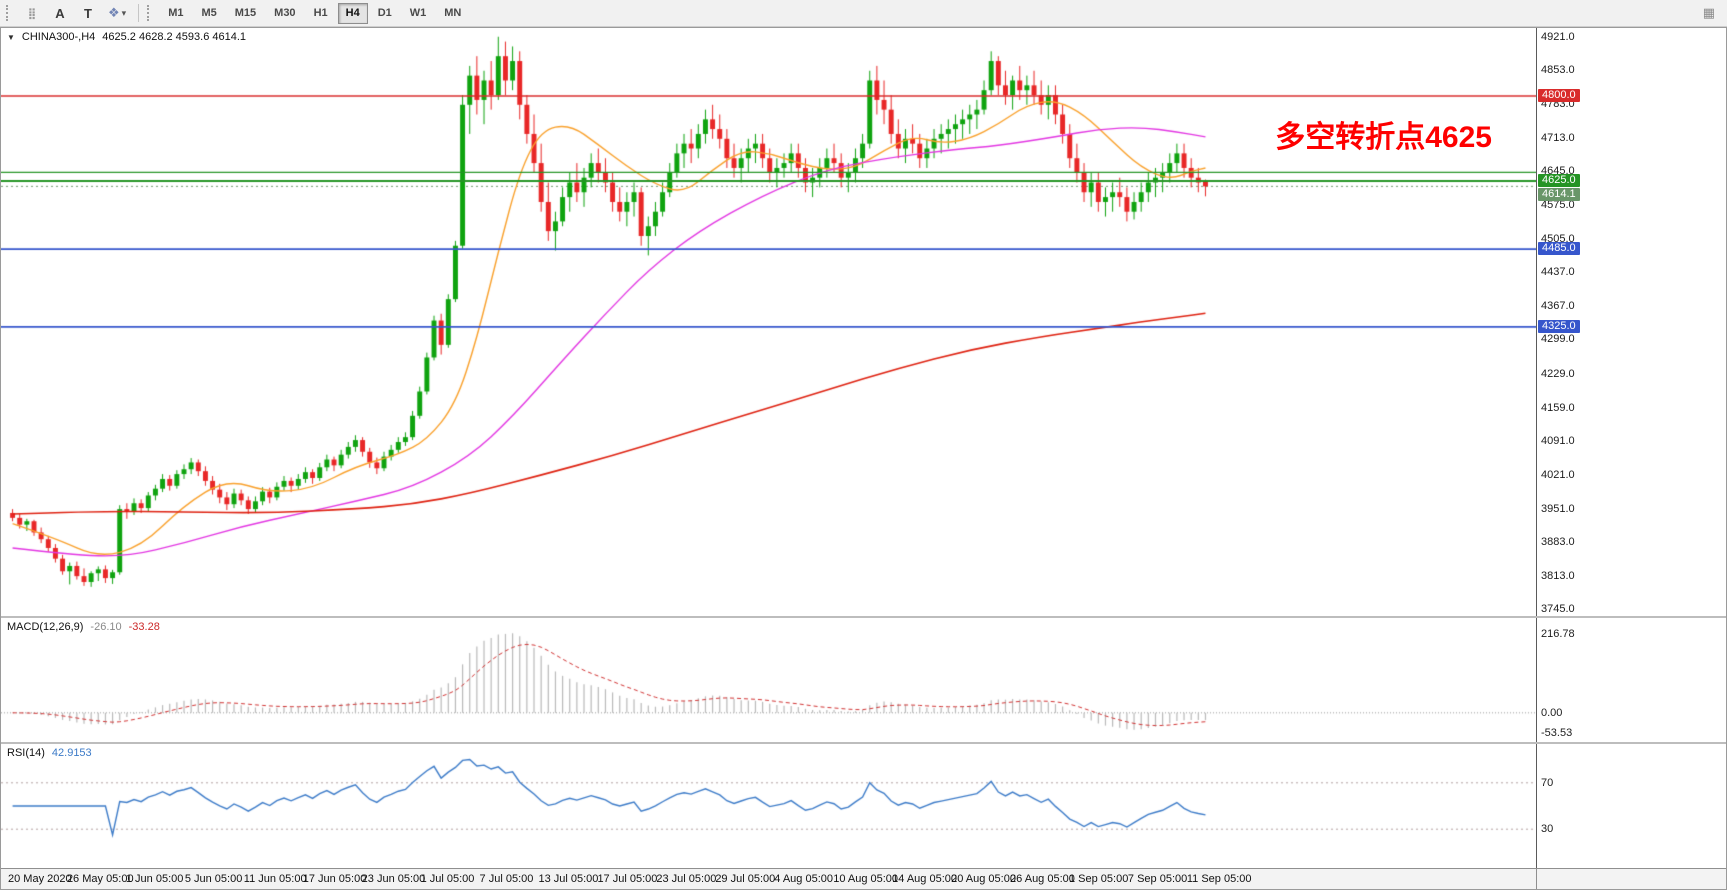  What do you see at coordinates (1547, 782) in the screenshot?
I see `rsi-axis-label: 70` at bounding box center [1547, 782].